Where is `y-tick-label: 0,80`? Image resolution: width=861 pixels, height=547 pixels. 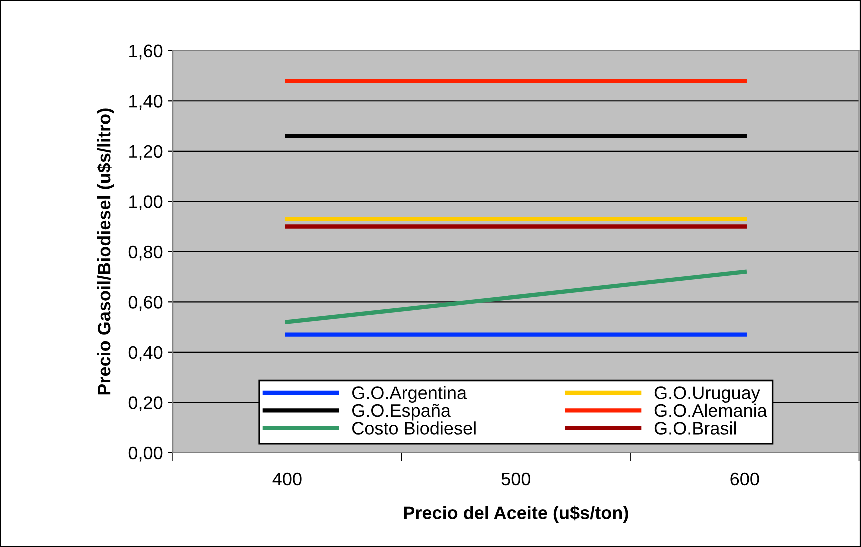 y-tick-label: 0,80 is located at coordinates (145, 253).